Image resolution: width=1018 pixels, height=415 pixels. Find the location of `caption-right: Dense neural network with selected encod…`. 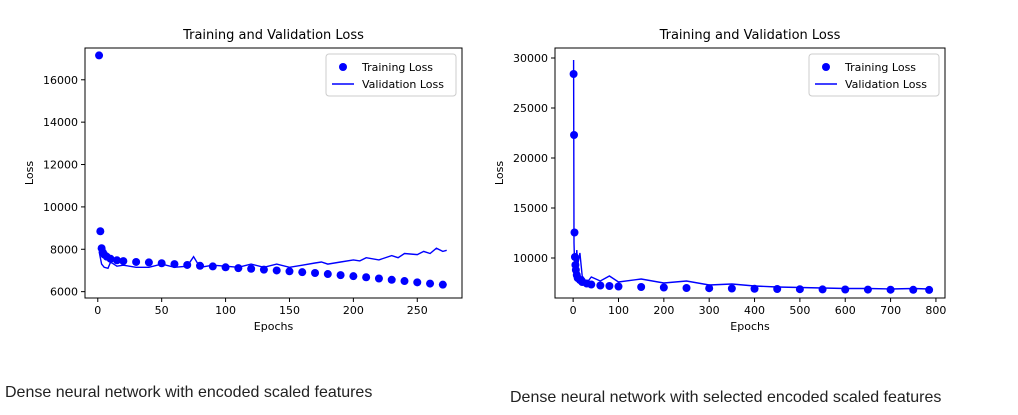

caption-right: Dense neural network with selected encod… is located at coordinates (726, 397).